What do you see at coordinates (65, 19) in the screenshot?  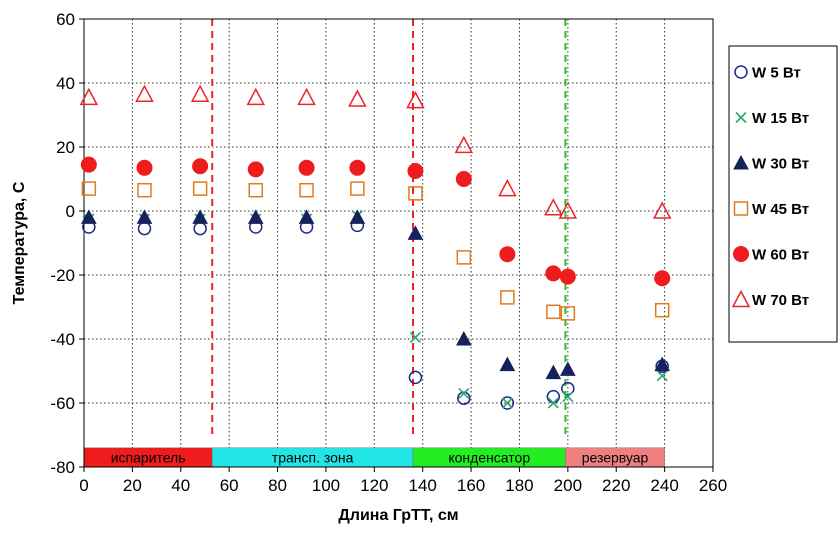 I see `y-tick-label: 60` at bounding box center [65, 19].